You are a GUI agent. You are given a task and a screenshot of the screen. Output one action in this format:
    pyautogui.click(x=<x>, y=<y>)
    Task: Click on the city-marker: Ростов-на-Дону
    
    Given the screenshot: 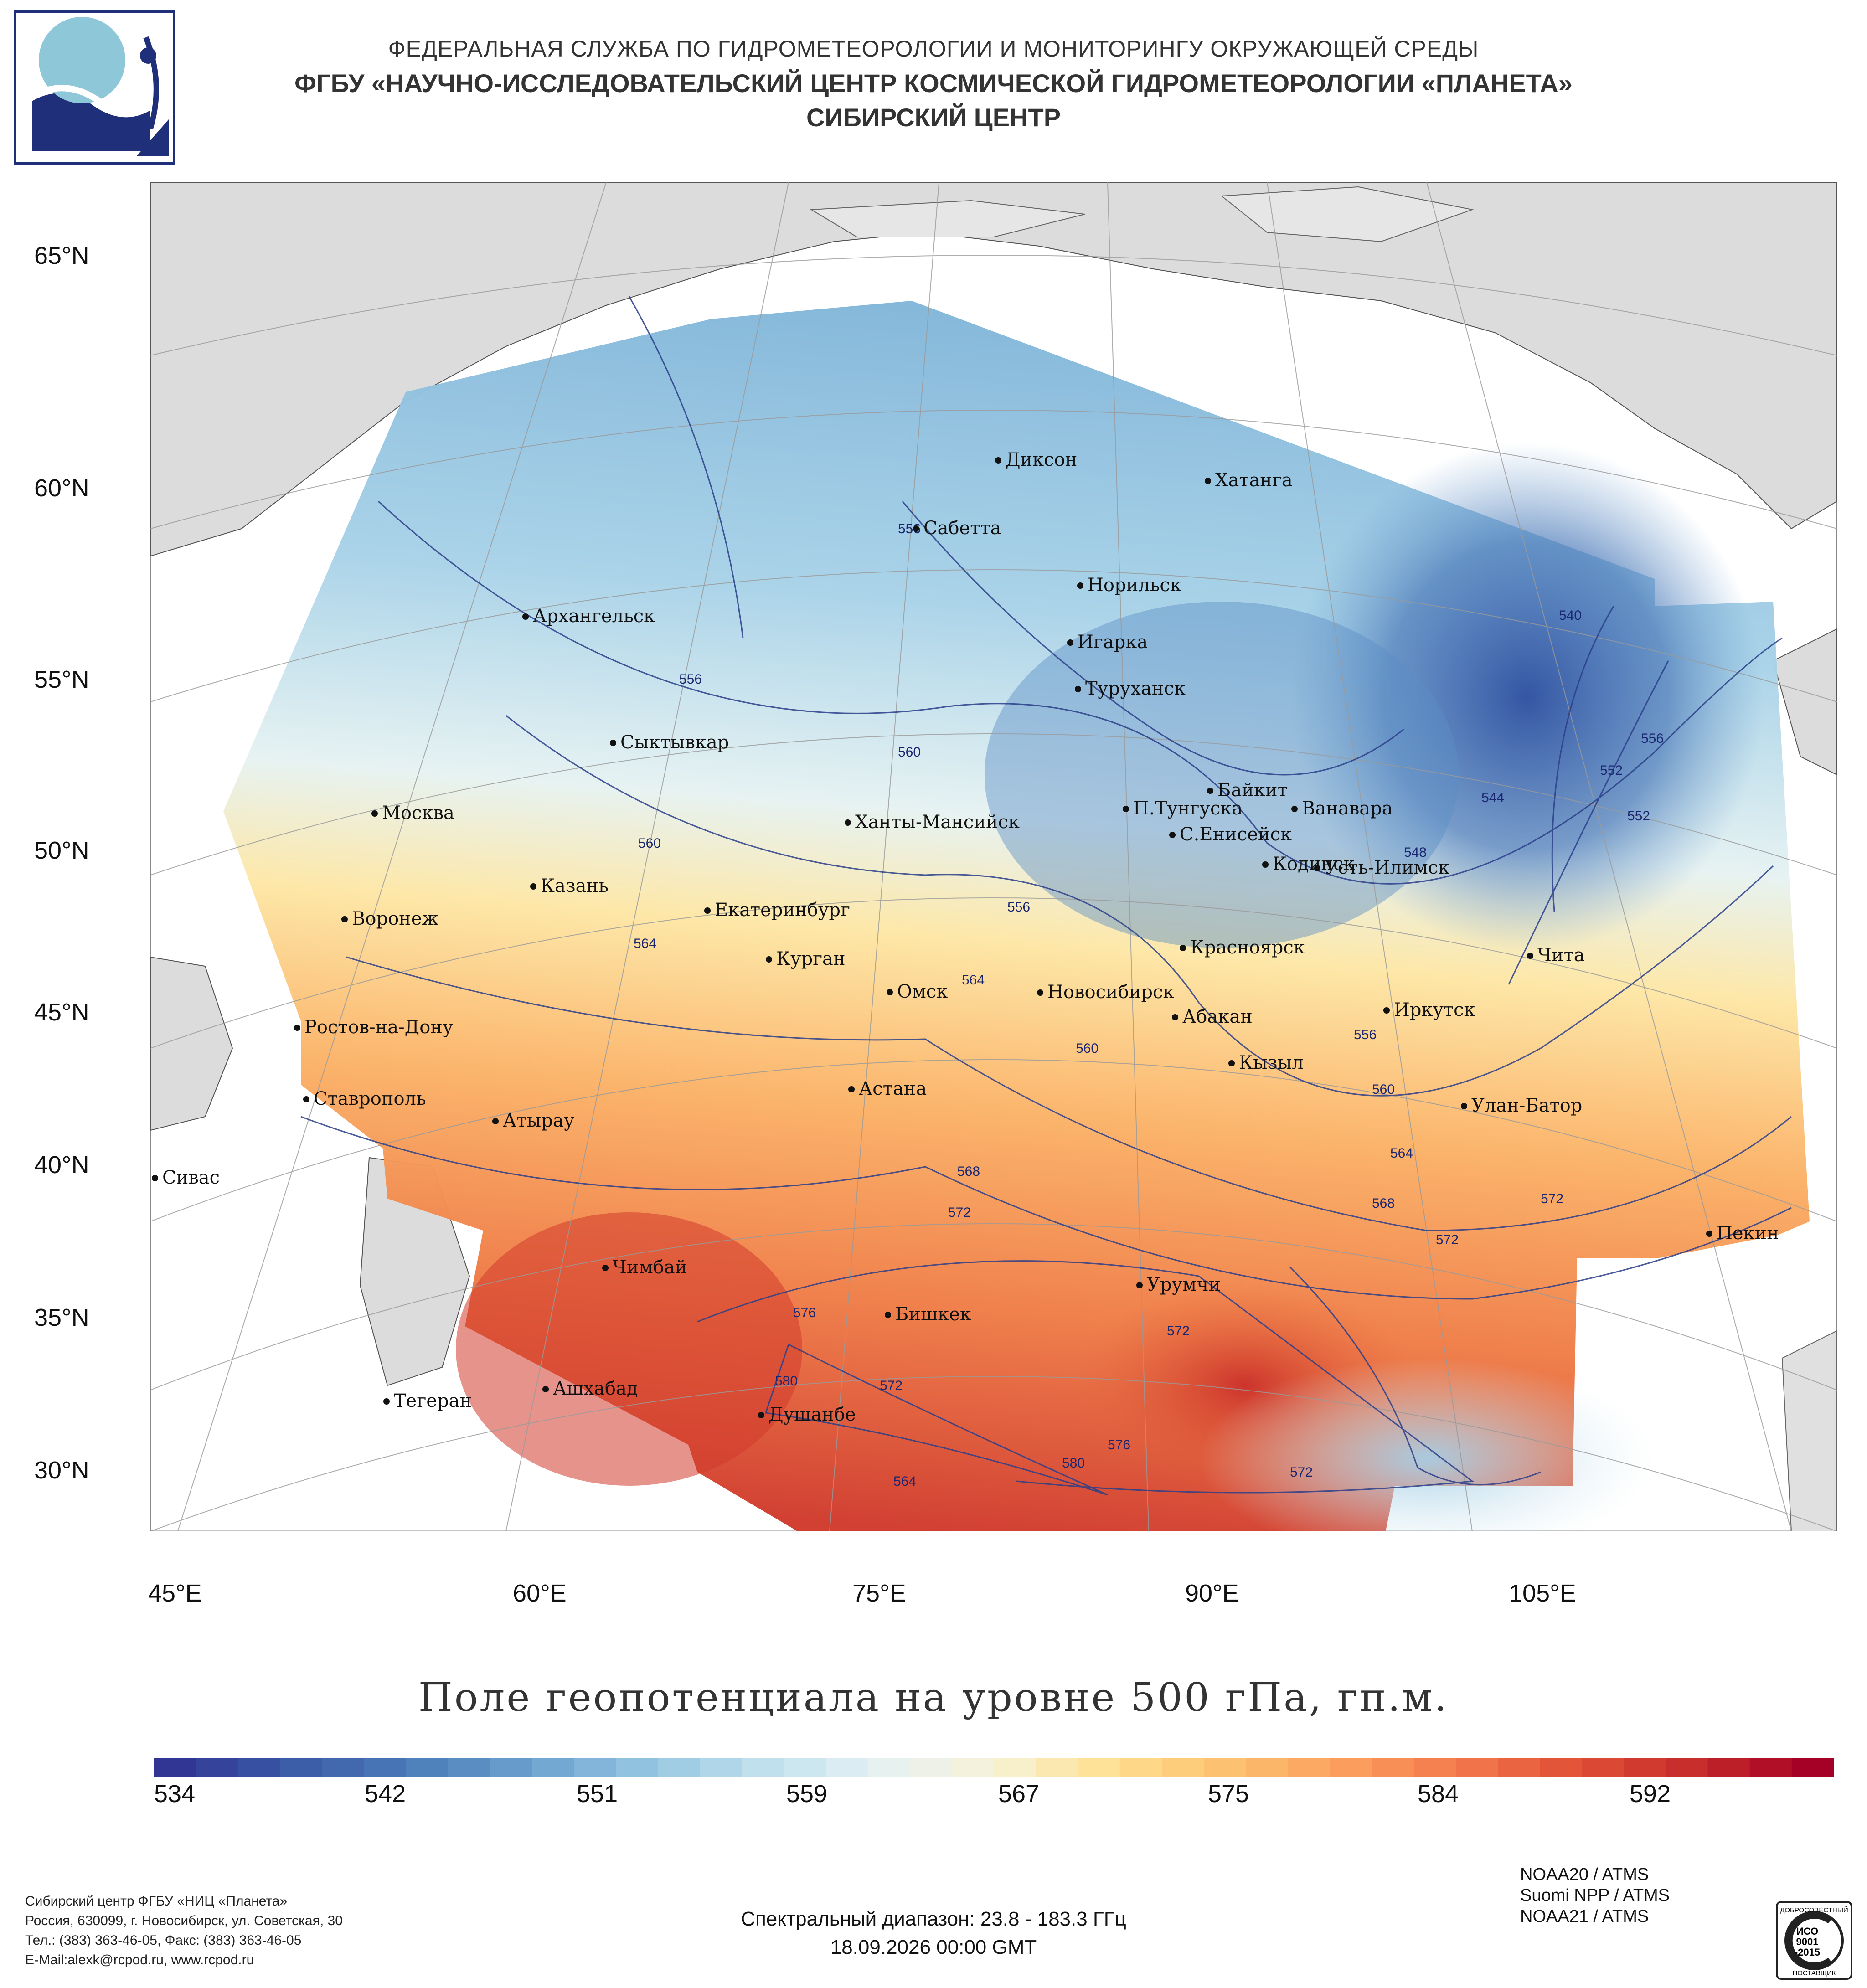 What is the action you would take?
    pyautogui.click(x=374, y=1027)
    